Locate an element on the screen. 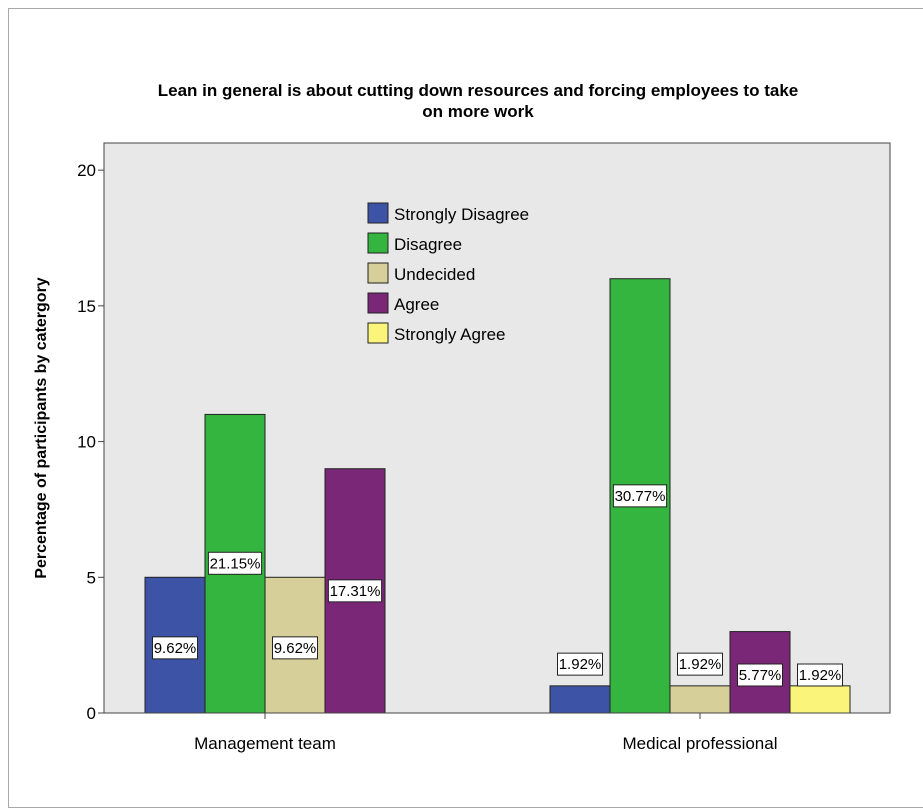 Image resolution: width=923 pixels, height=808 pixels. y-tick-label: 15 is located at coordinates (86, 306).